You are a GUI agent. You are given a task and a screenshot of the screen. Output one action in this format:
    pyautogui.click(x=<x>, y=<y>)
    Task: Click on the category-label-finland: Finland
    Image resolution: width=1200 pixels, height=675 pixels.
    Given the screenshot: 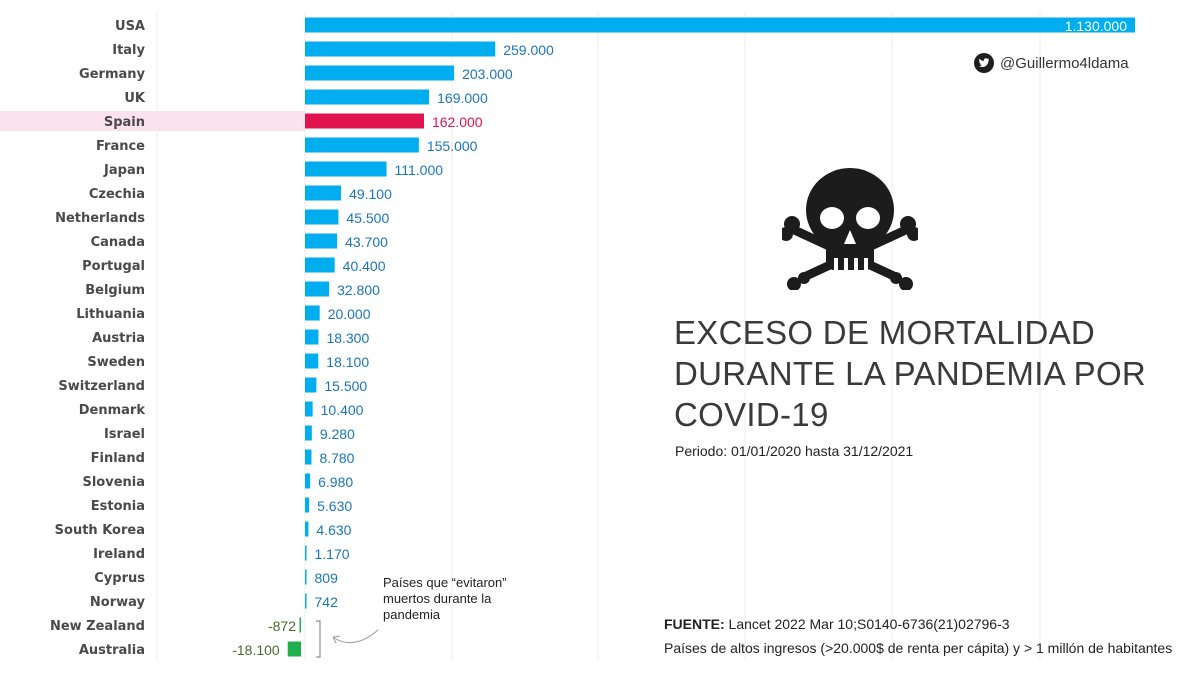 What is the action you would take?
    pyautogui.click(x=118, y=458)
    